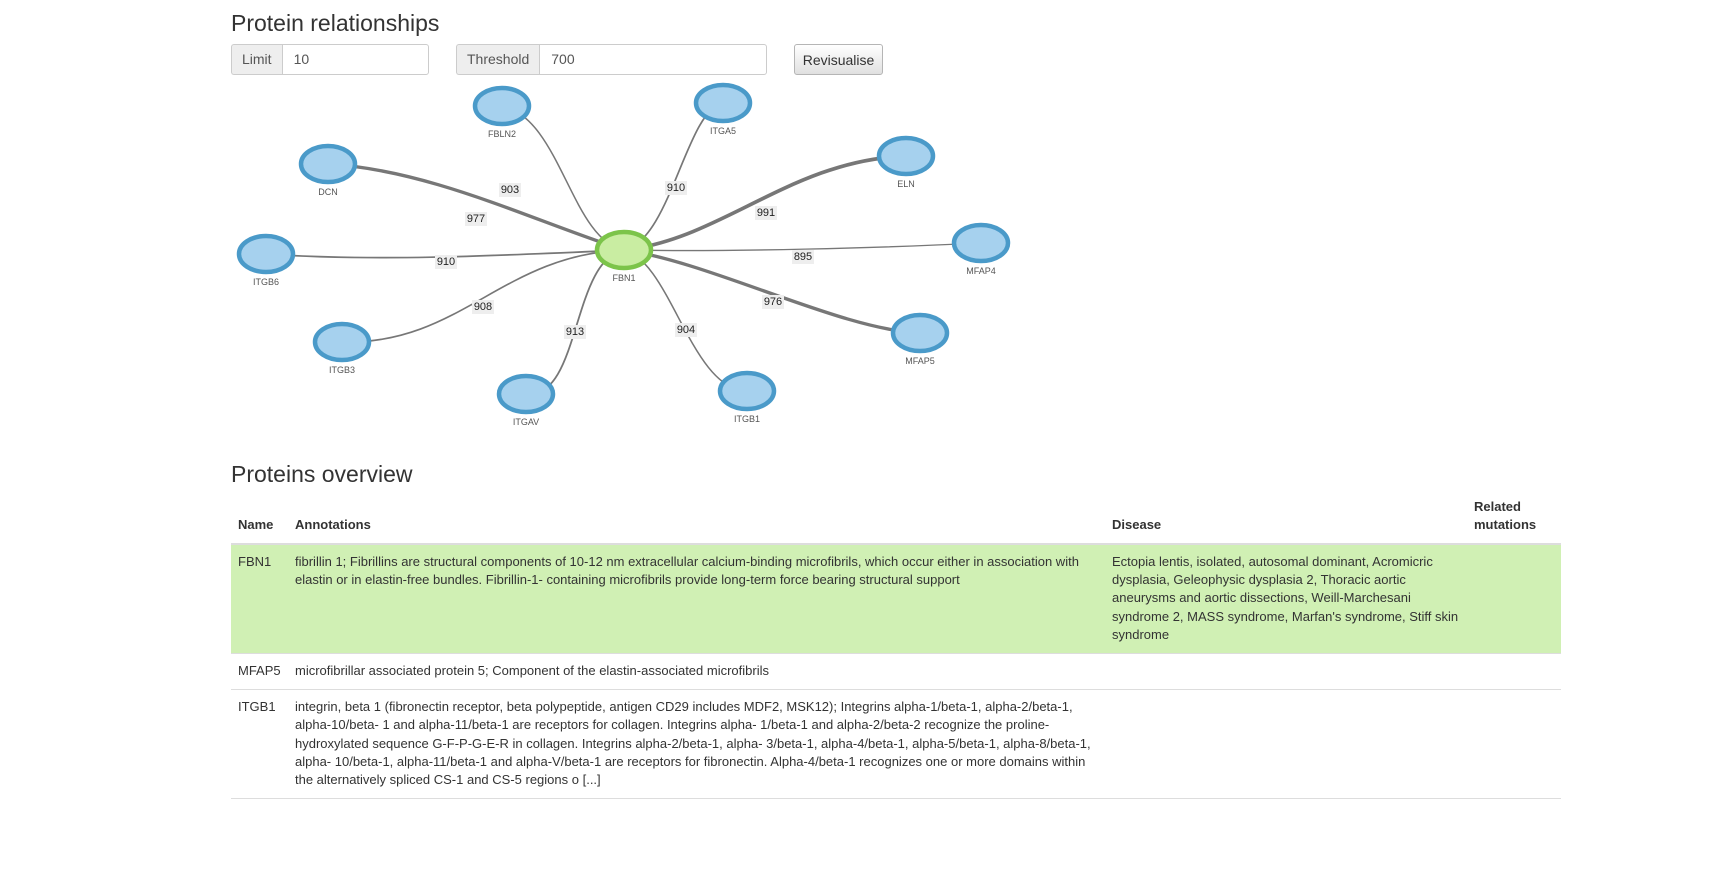 The height and width of the screenshot is (879, 1725). Describe the element at coordinates (981, 243) in the screenshot. I see `node-mfap4-circle` at that location.